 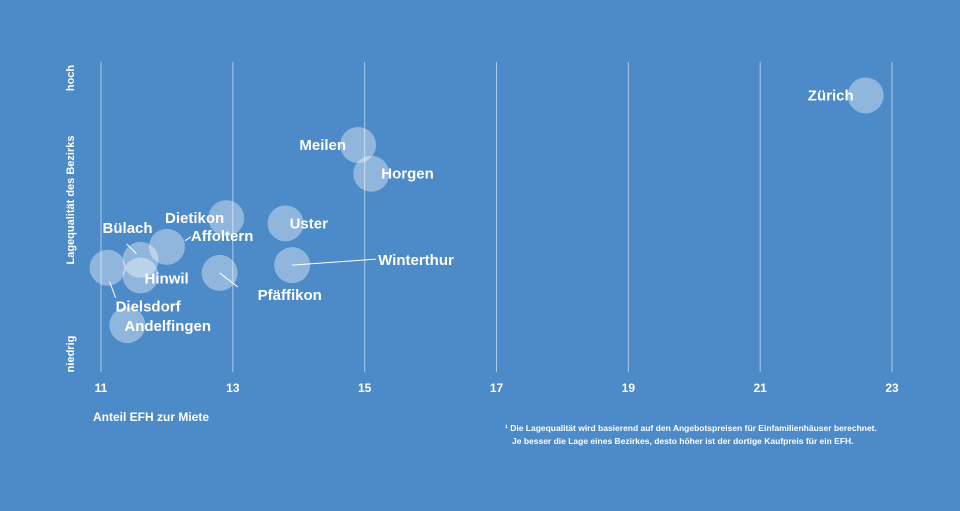 What do you see at coordinates (629, 388) in the screenshot?
I see `x-tick-label-19: 19` at bounding box center [629, 388].